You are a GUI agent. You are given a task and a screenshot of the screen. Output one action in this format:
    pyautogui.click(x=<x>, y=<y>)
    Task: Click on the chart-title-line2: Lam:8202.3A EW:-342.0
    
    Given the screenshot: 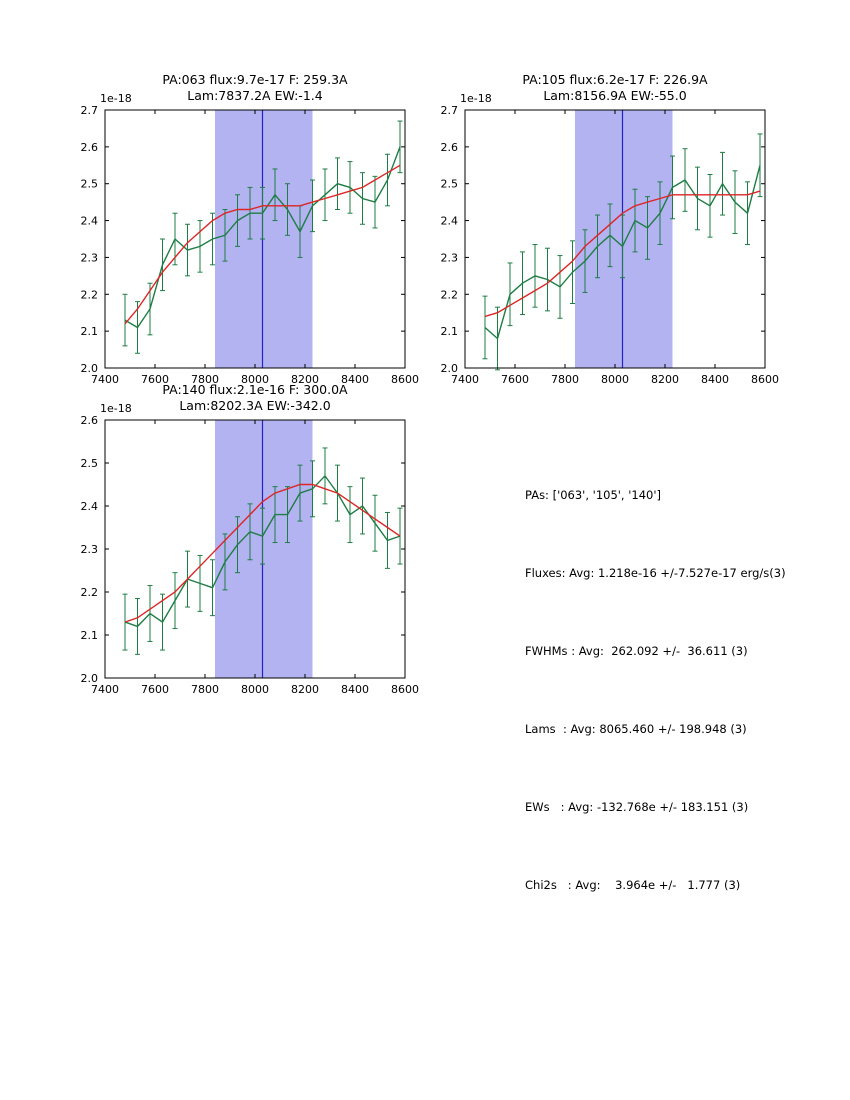 What is the action you would take?
    pyautogui.click(x=254, y=405)
    